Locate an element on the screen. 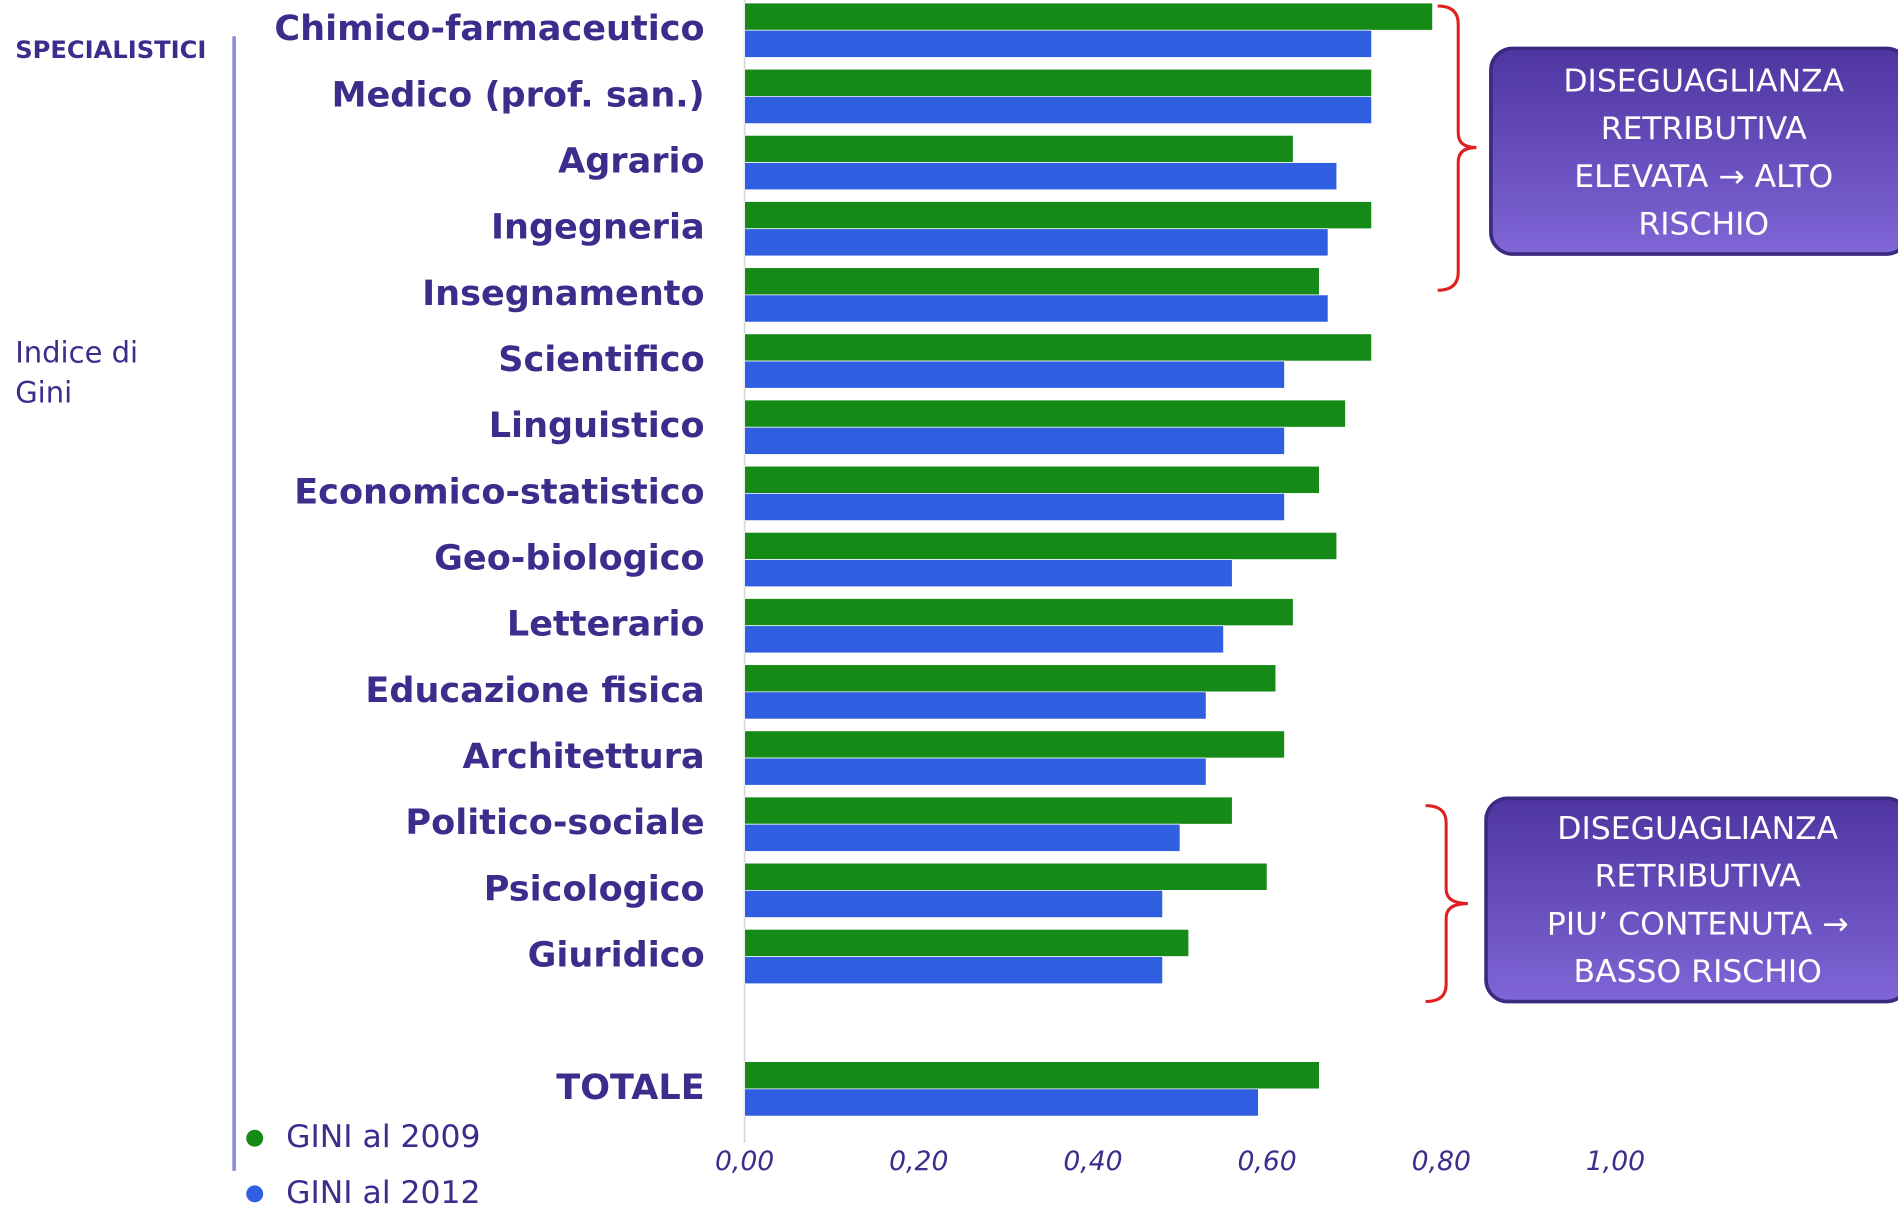 Image resolution: width=1898 pixels, height=1212 pixels. category-label: Letterario is located at coordinates (606, 624).